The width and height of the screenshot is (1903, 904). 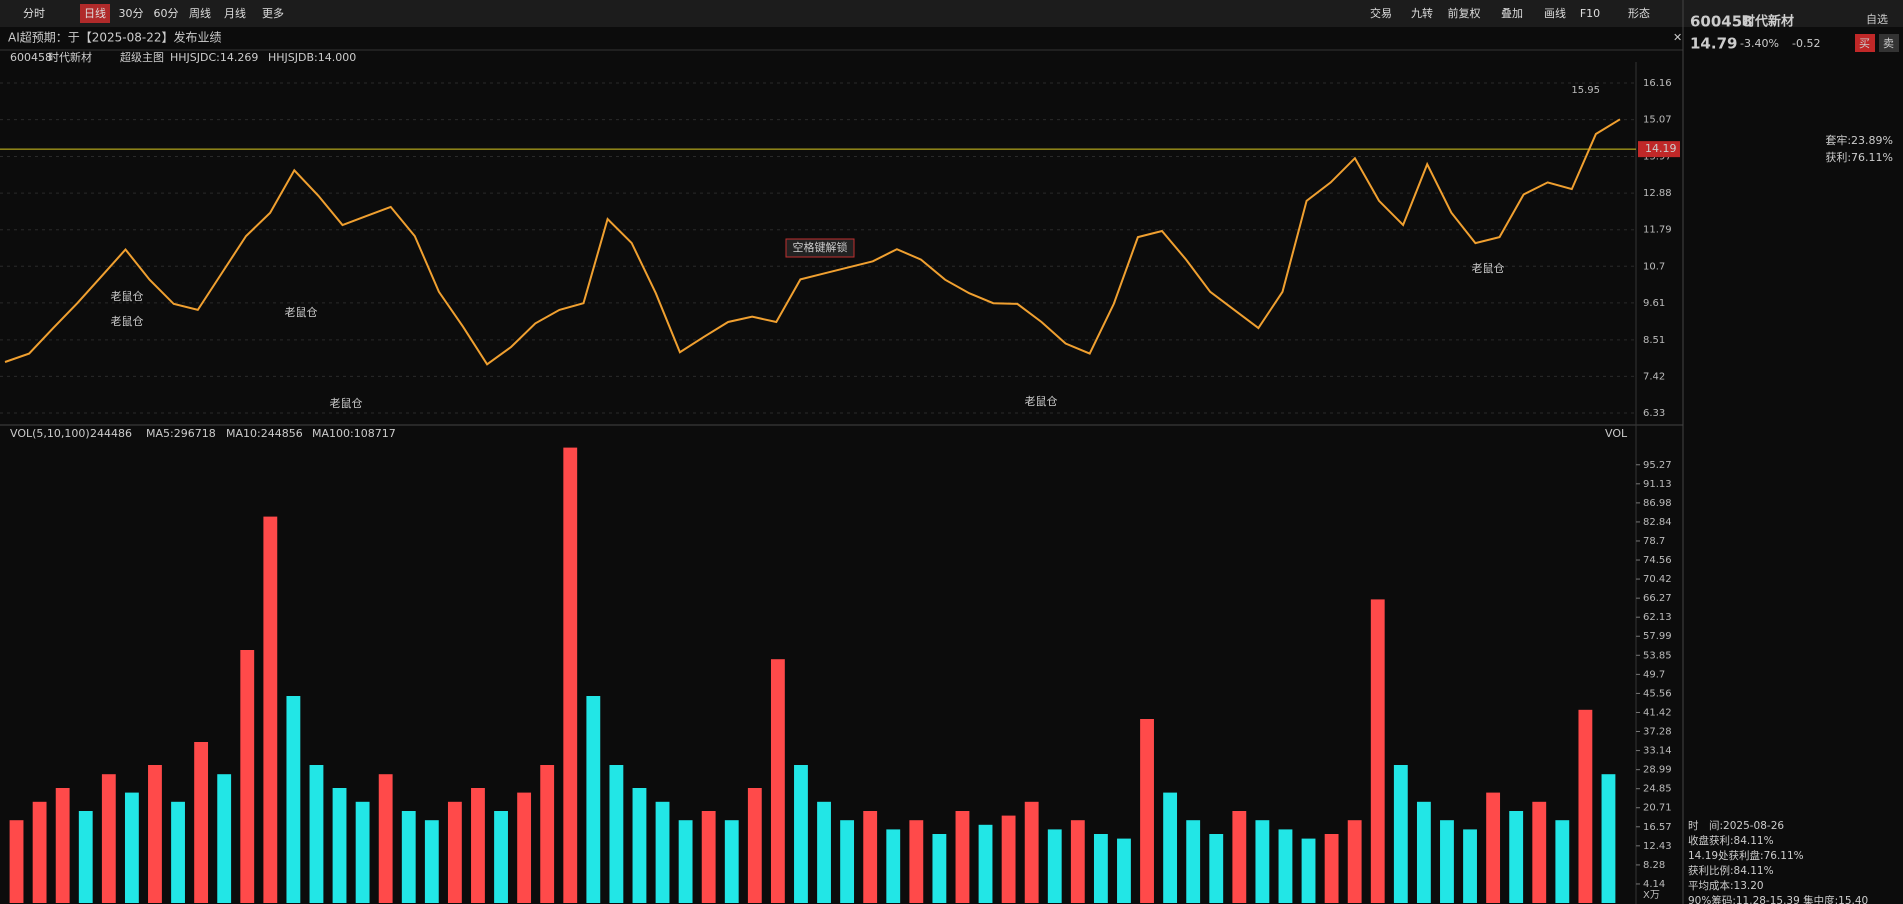 I want to click on chip-detail: 获利比例:84.11%, so click(x=1731, y=870).